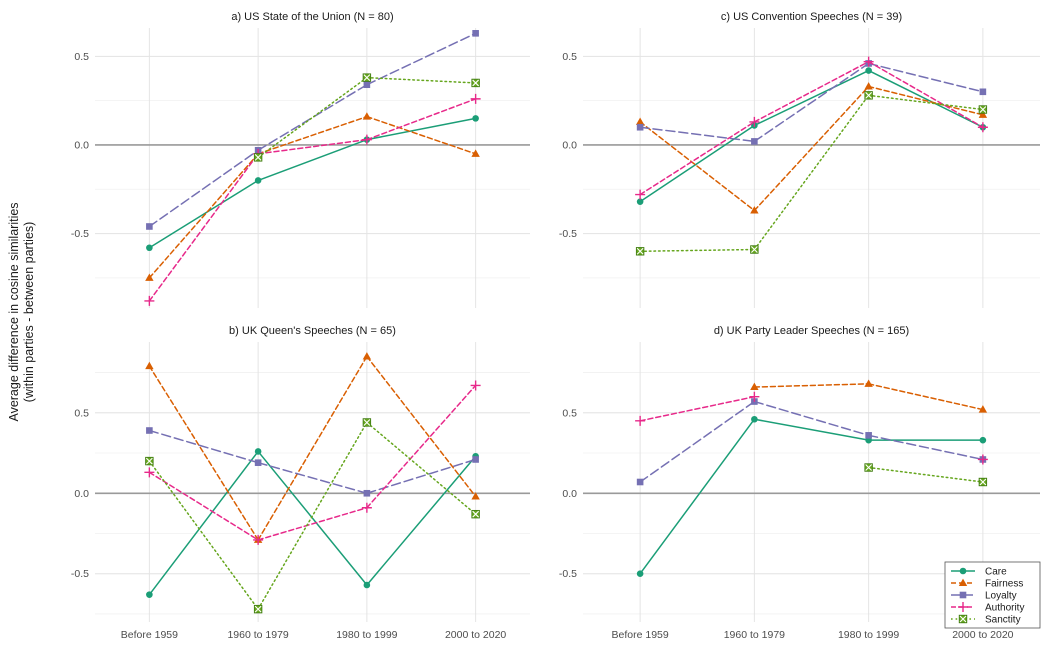 This screenshot has height=648, width=1044. I want to click on series-authority, so click(811, 428).